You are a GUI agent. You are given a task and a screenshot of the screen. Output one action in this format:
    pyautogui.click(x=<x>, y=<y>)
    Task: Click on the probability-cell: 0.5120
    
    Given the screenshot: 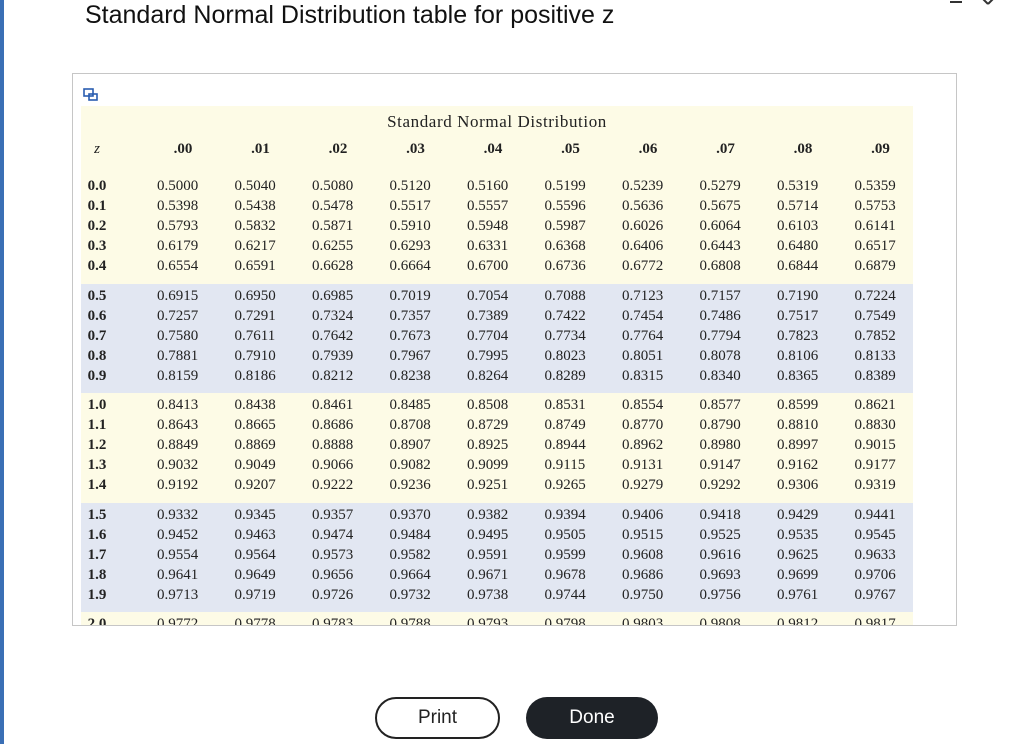 What is the action you would take?
    pyautogui.click(x=410, y=186)
    